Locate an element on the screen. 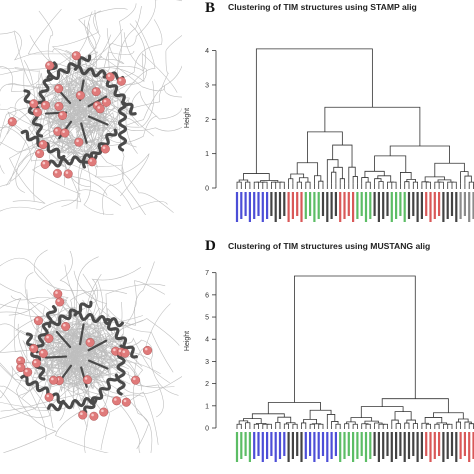 This screenshot has height=474, width=474. y-tick-label: 7 is located at coordinates (207, 273).